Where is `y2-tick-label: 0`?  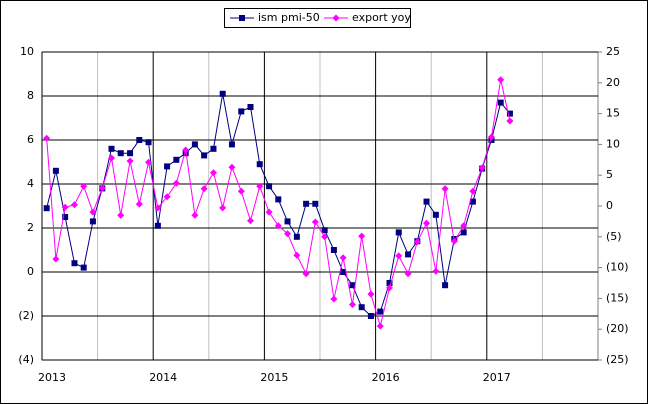
y2-tick-label: 0 is located at coordinates (609, 205).